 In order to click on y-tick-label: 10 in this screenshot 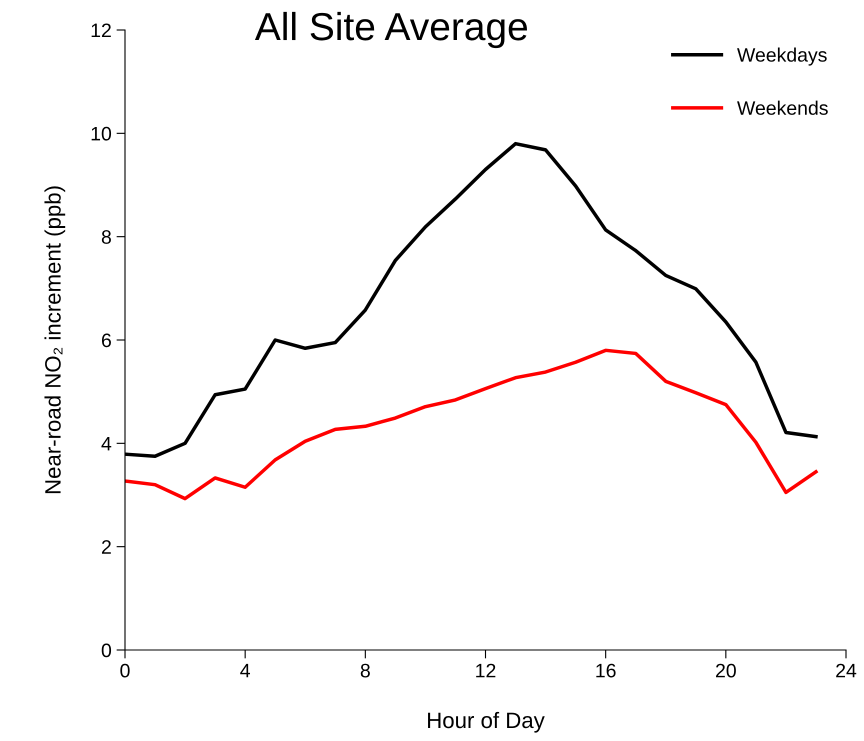, I will do `click(102, 133)`.